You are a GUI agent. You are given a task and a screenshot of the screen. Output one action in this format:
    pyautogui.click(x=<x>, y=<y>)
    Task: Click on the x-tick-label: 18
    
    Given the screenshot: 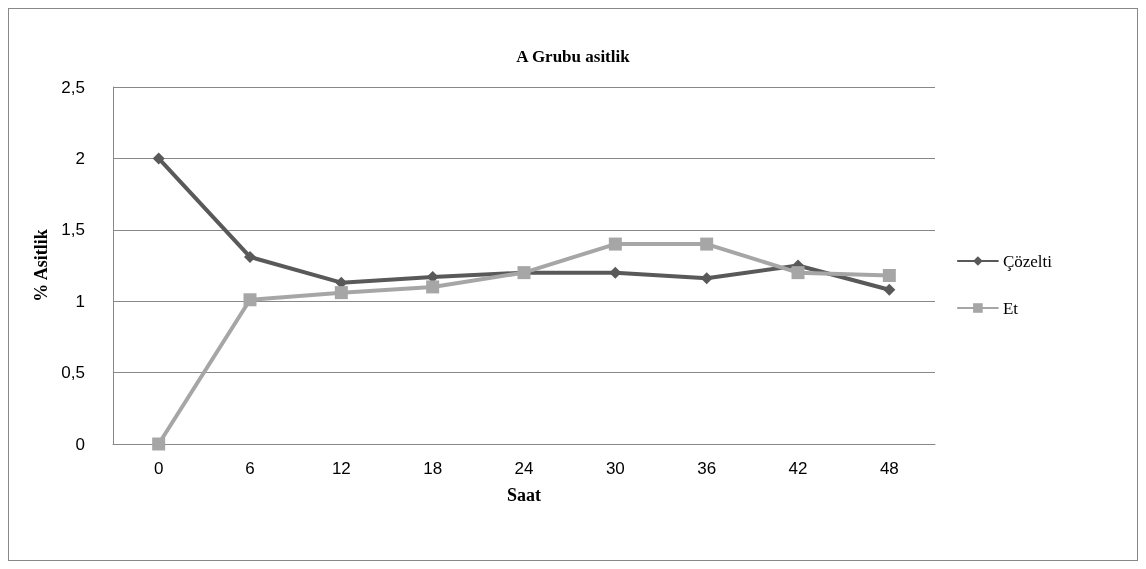 What is the action you would take?
    pyautogui.click(x=433, y=468)
    